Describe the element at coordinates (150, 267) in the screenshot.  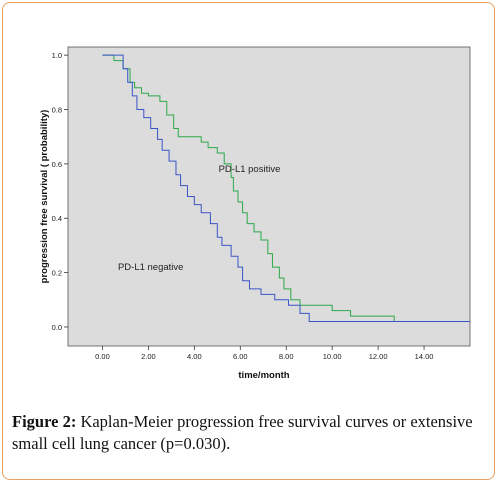
I see `annotation-pd-l1-negative: PD-L1 negative` at that location.